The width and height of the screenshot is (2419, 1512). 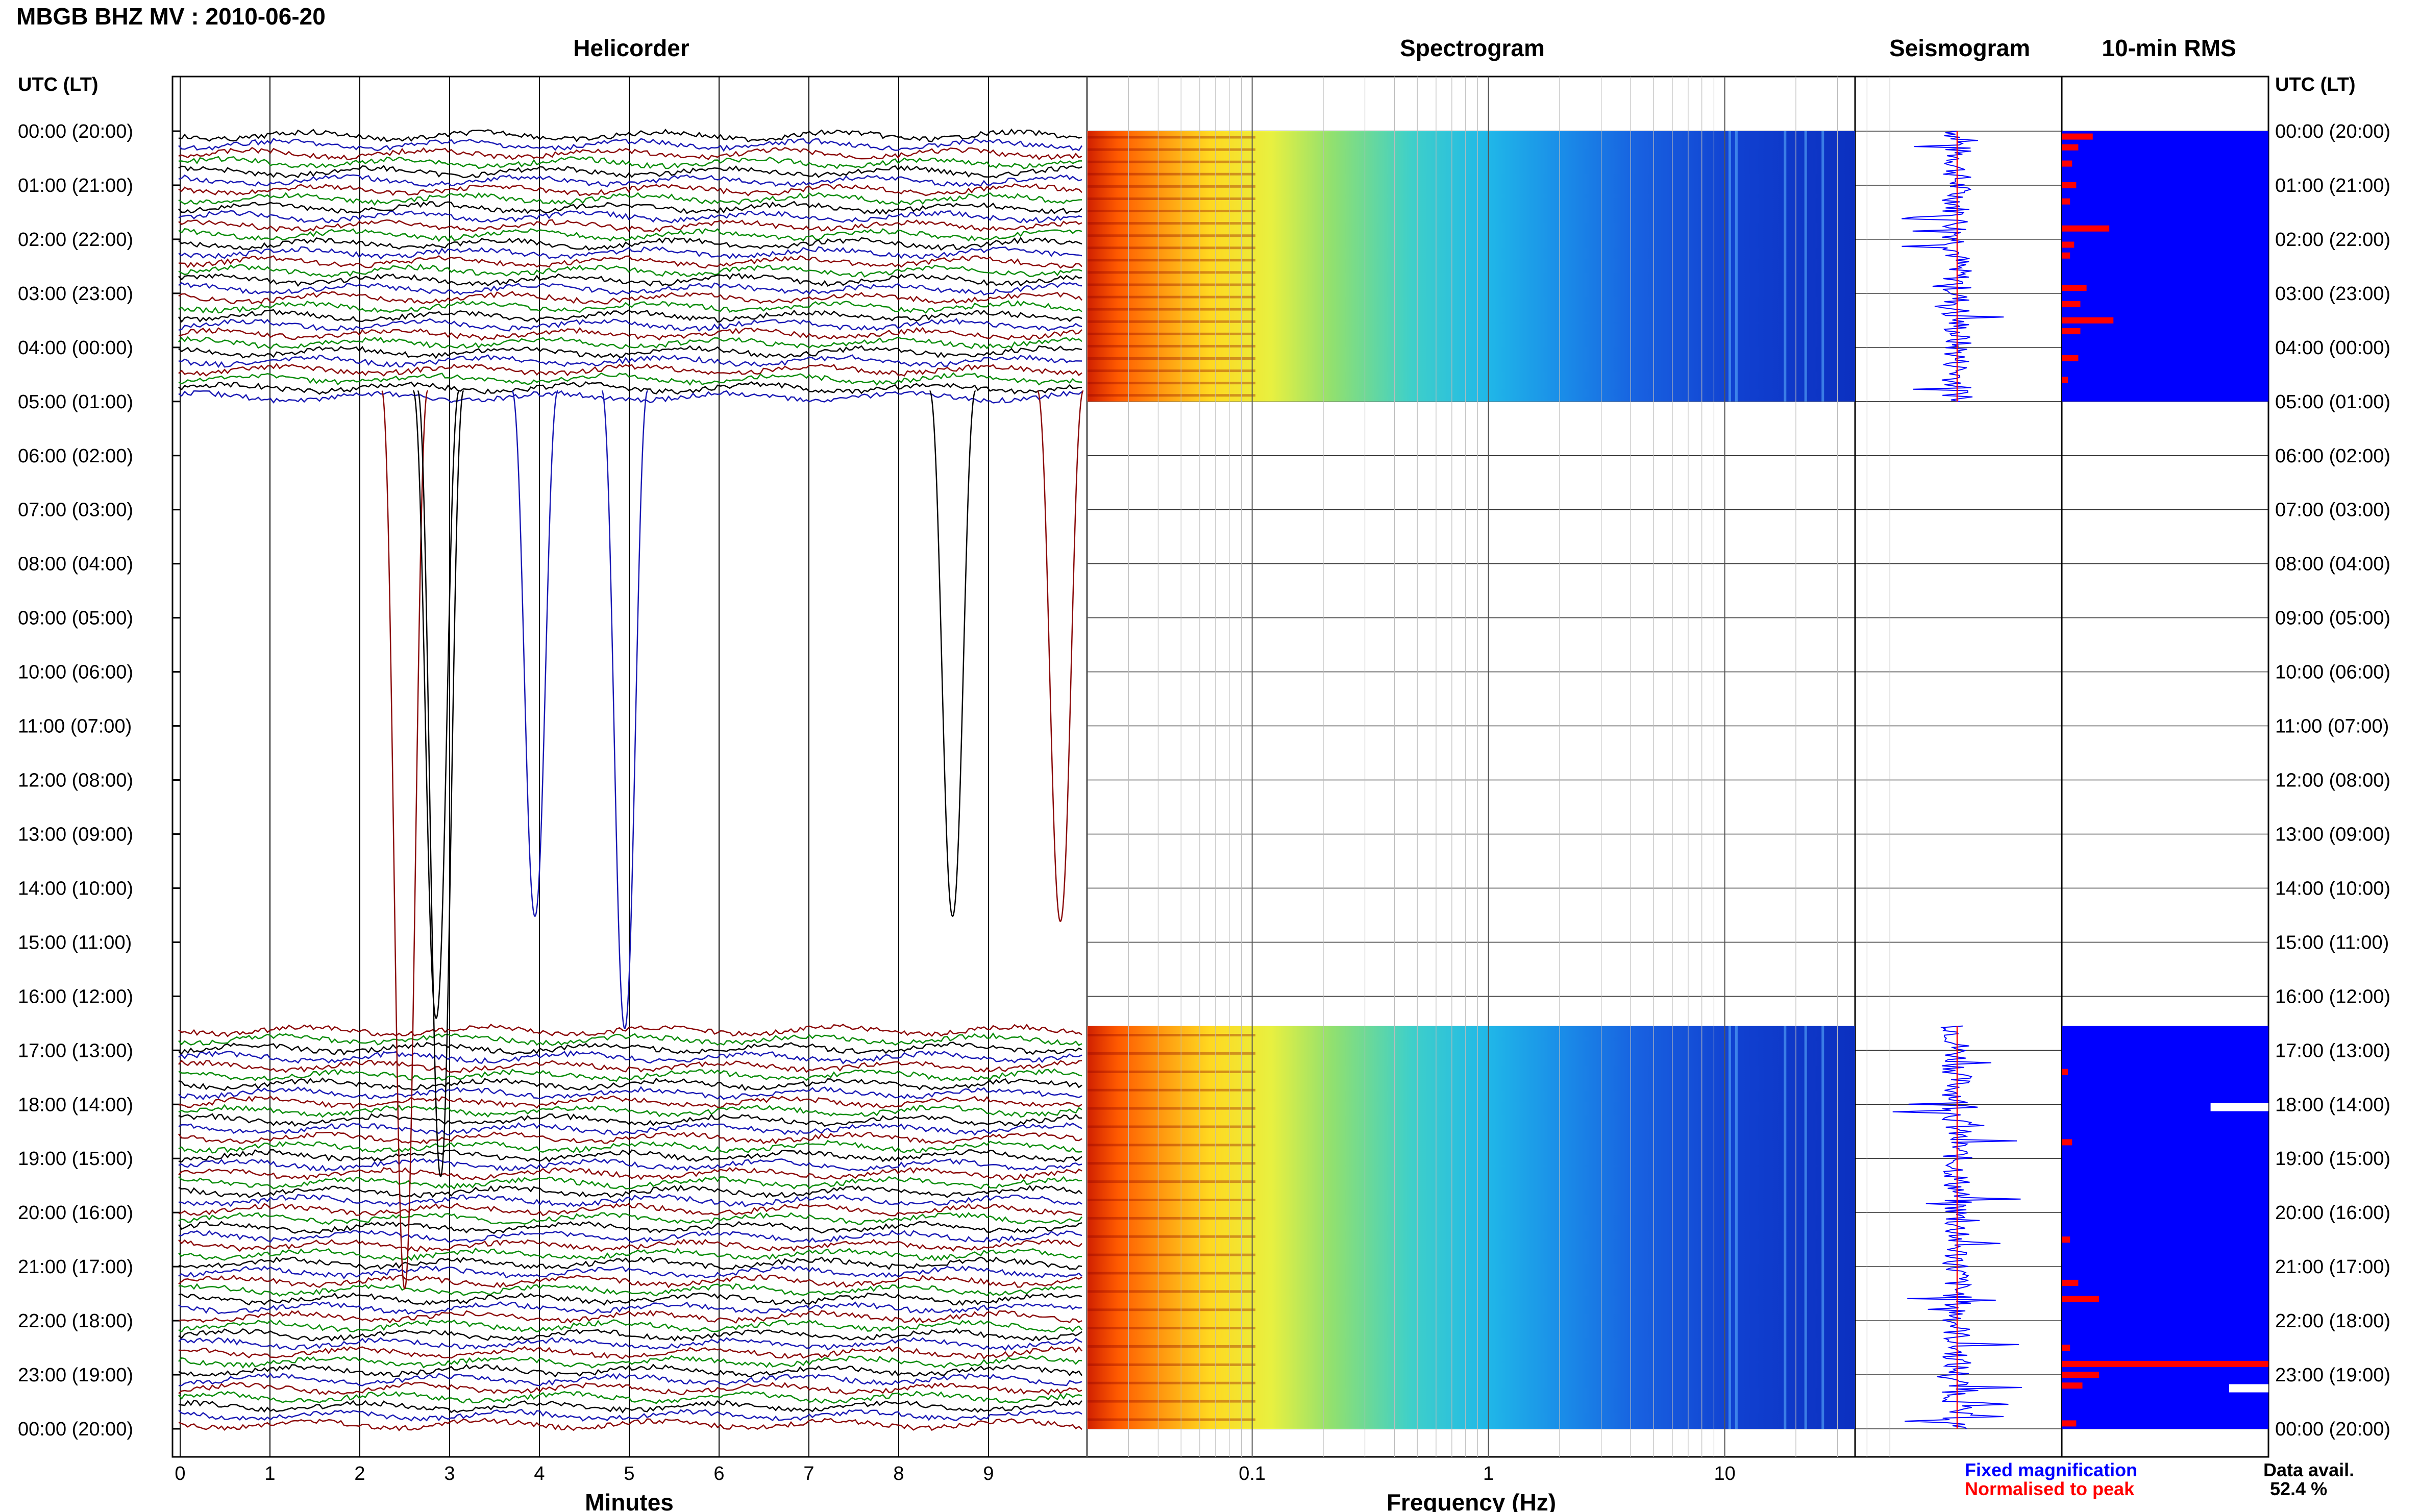 What do you see at coordinates (718, 1473) in the screenshot?
I see `minute-tick-label: 6` at bounding box center [718, 1473].